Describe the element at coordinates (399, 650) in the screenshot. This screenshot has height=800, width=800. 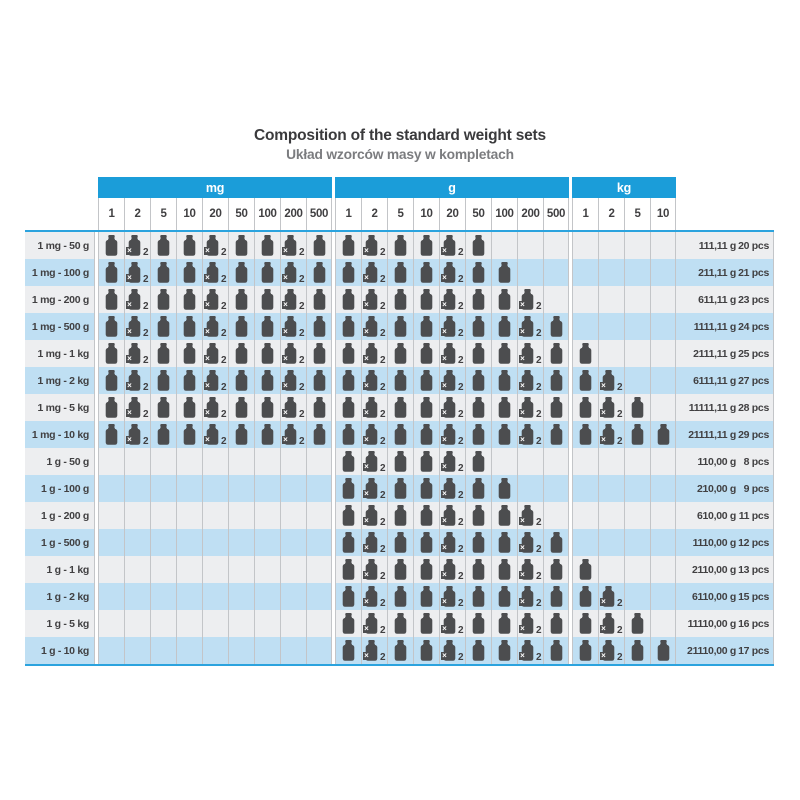
I see `table-row: 1 g - 10 kg × 2 × 2 × 2 × 2 21110,00 g 17 pcs` at that location.